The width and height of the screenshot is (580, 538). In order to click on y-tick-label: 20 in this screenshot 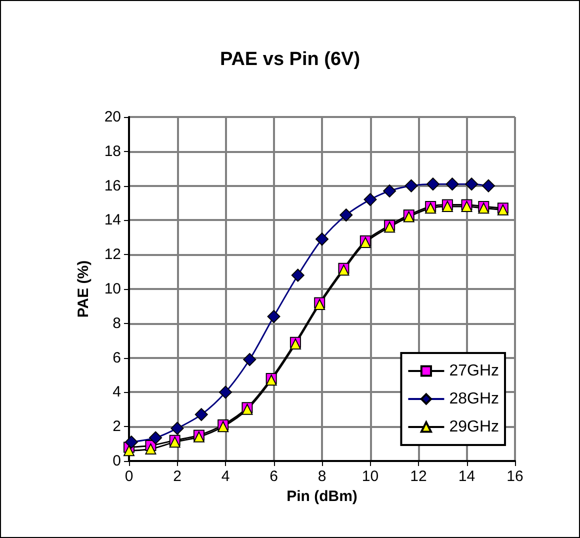, I will do `click(112, 117)`.